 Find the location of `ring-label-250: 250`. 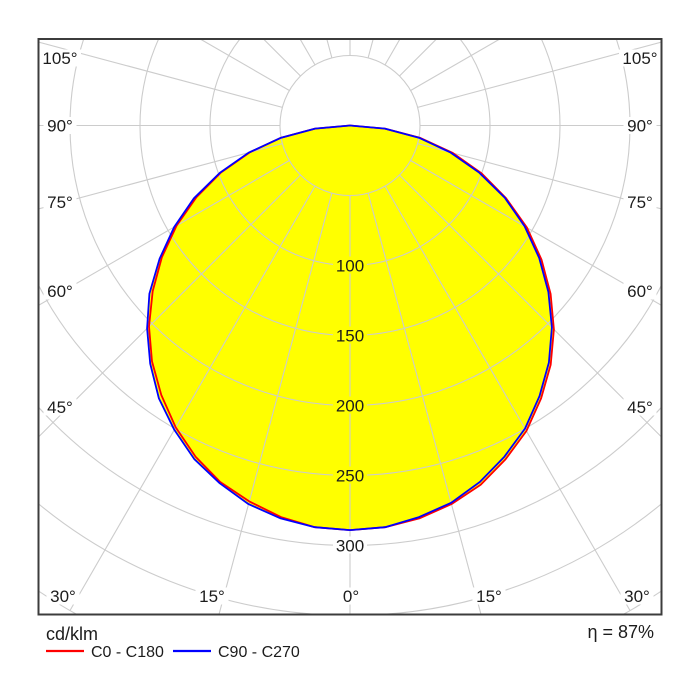

ring-label-250: 250 is located at coordinates (350, 476).